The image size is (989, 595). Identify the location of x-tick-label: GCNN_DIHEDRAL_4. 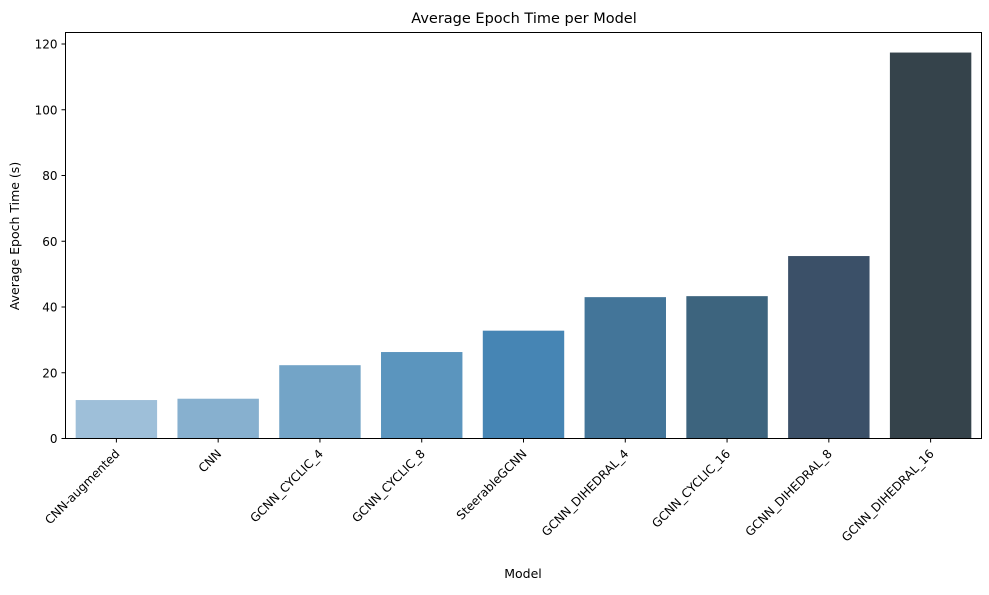
(585, 493).